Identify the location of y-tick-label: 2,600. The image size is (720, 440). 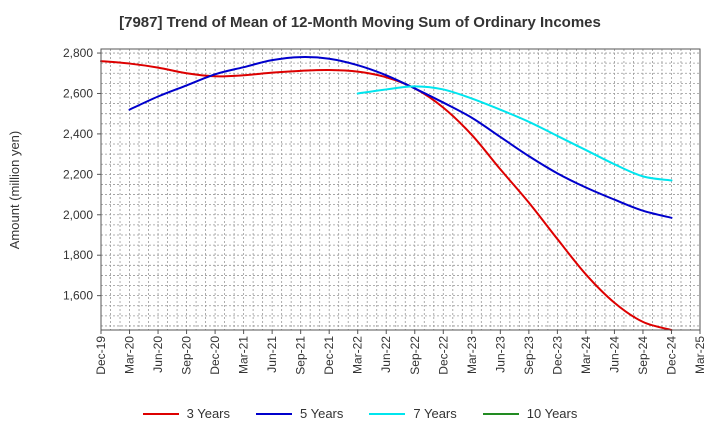
(78, 93).